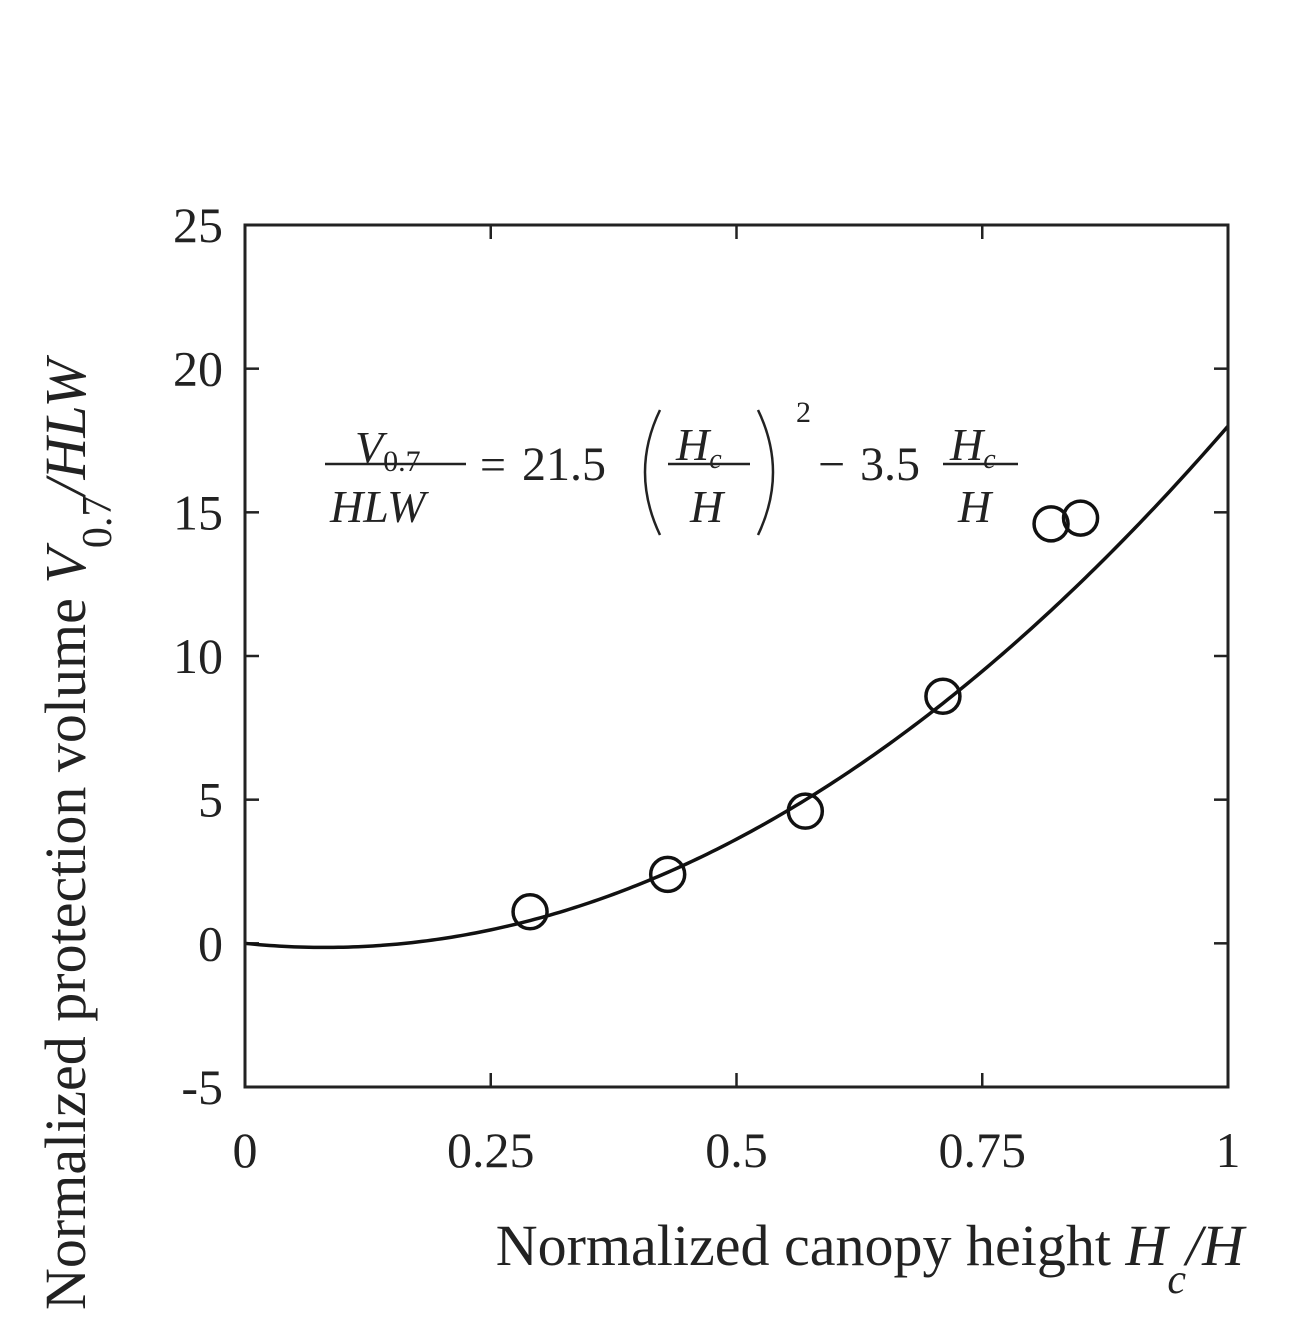 The image size is (1292, 1335). Describe the element at coordinates (765, 472) in the screenshot. I see `eq-right-paren` at that location.